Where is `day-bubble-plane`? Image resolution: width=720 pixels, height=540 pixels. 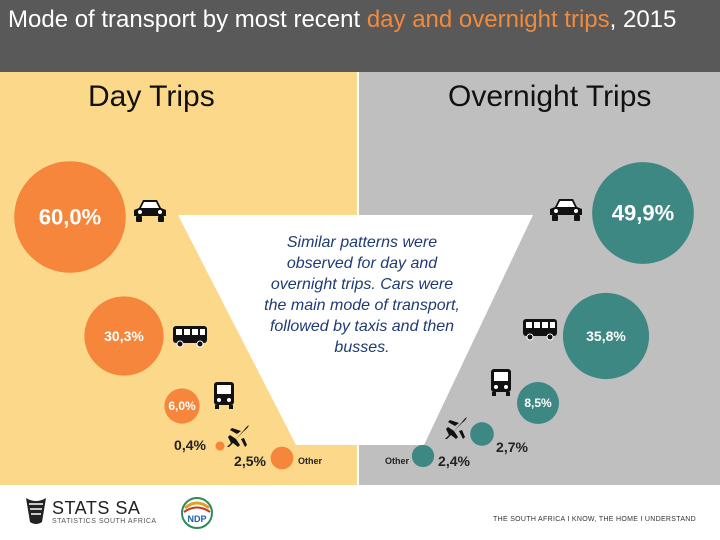
day-bubble-plane is located at coordinates (220, 446).